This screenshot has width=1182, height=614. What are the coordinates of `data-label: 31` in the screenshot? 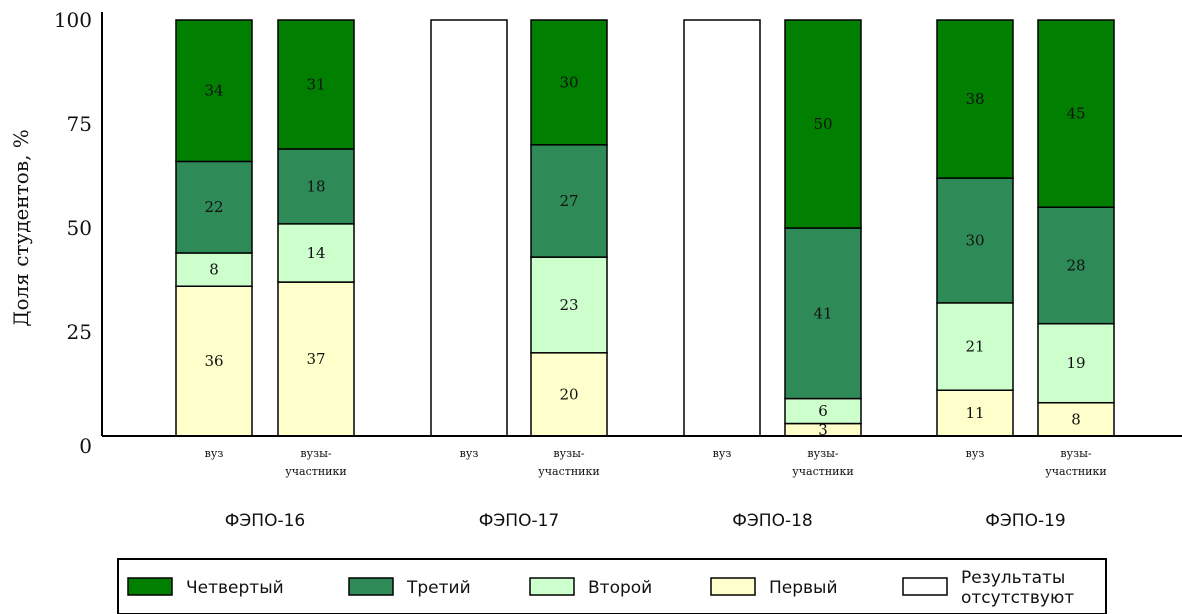 It's located at (315, 84).